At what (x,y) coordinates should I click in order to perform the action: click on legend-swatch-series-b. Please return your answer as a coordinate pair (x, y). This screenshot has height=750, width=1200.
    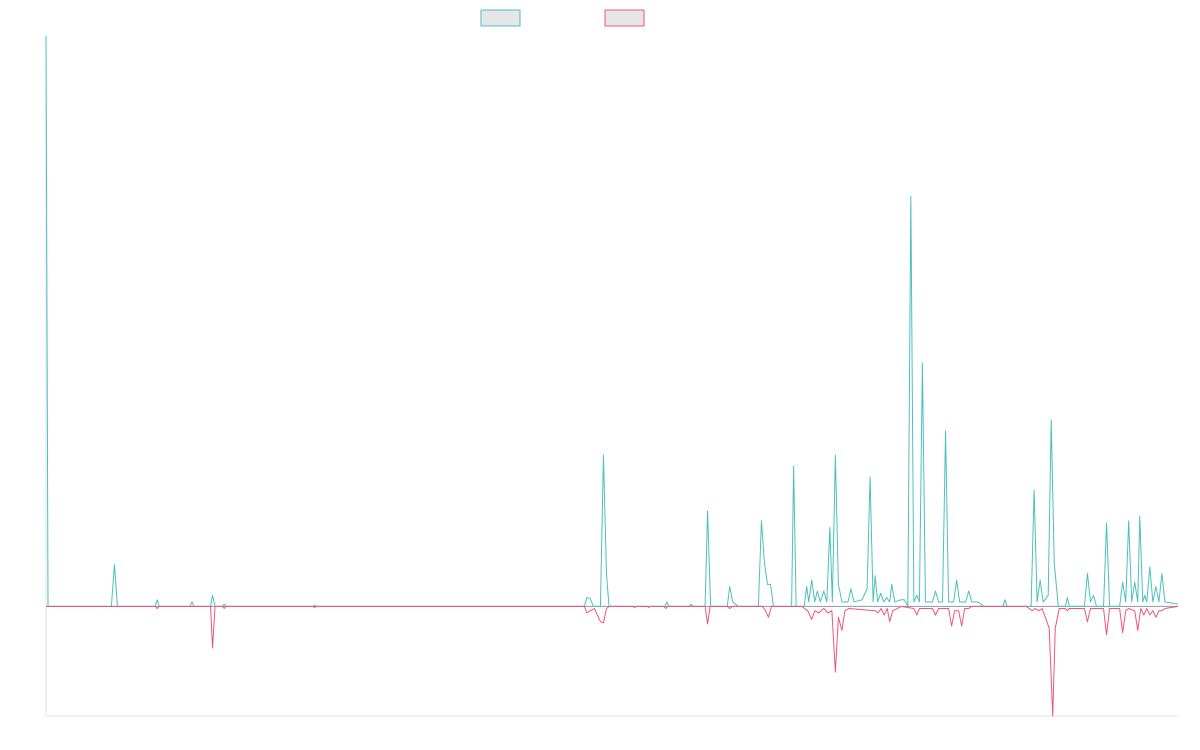
    Looking at the image, I should click on (624, 18).